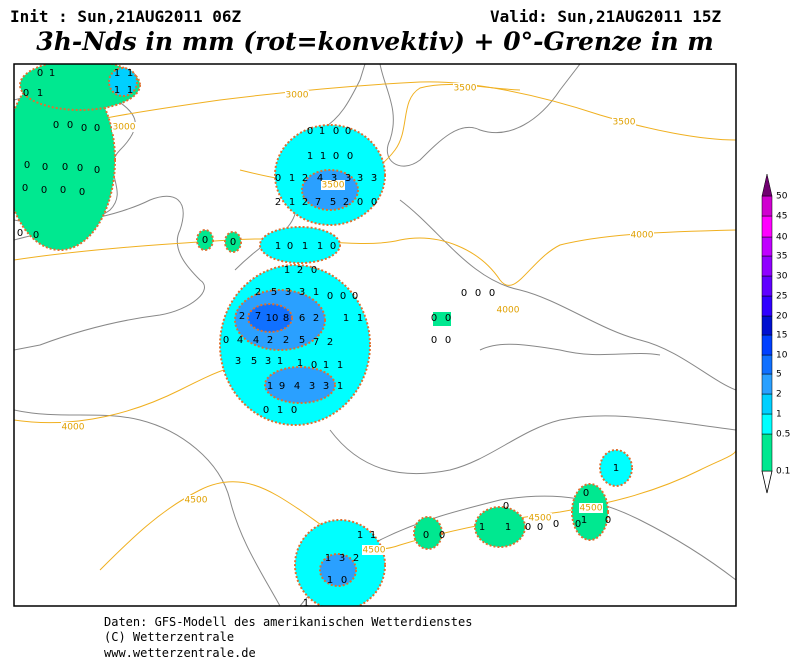  What do you see at coordinates (124, 128) in the screenshot?
I see `contour-label: 3000` at bounding box center [124, 128].